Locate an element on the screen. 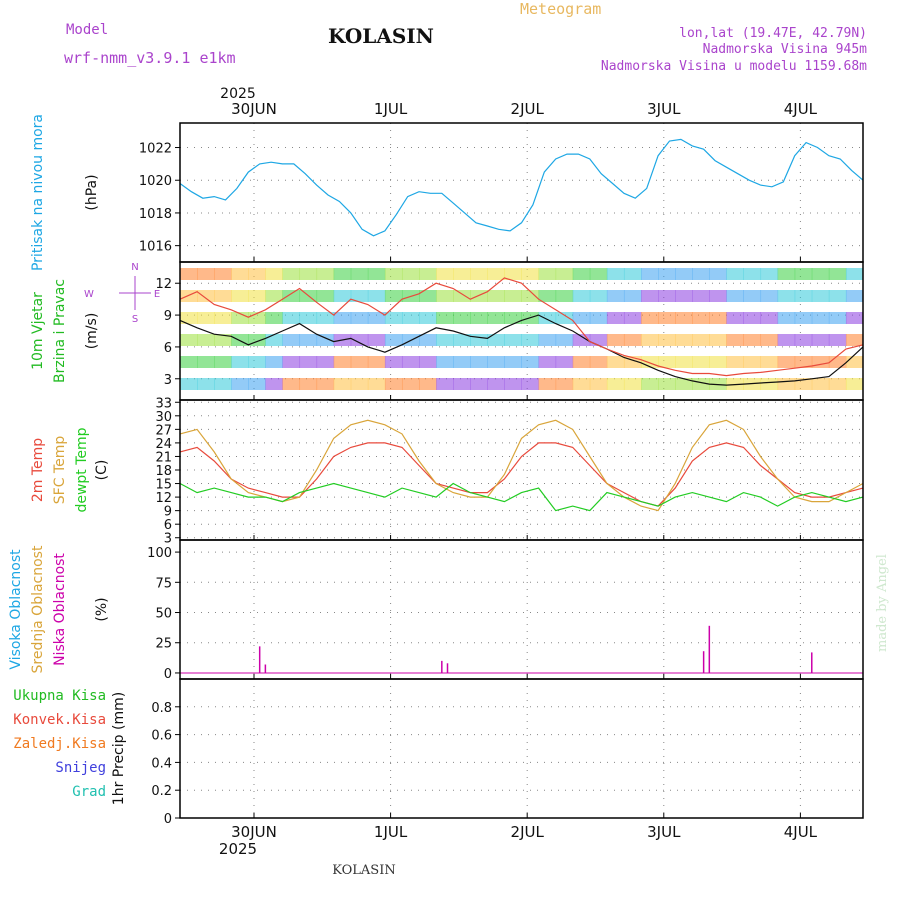 This screenshot has height=900, width=900. pressure-line is located at coordinates (521, 187).